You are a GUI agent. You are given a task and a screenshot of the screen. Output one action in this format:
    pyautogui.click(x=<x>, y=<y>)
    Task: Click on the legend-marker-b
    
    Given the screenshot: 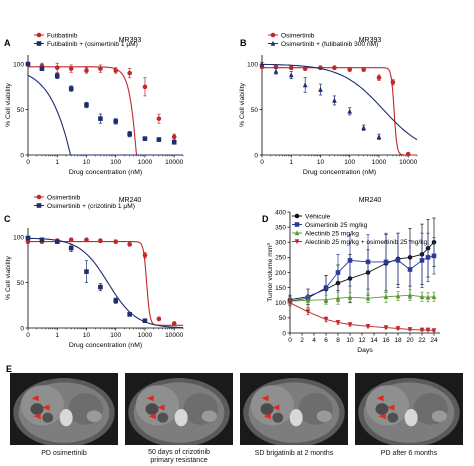 What is the action you would take?
    pyautogui.click(x=273, y=43)
    